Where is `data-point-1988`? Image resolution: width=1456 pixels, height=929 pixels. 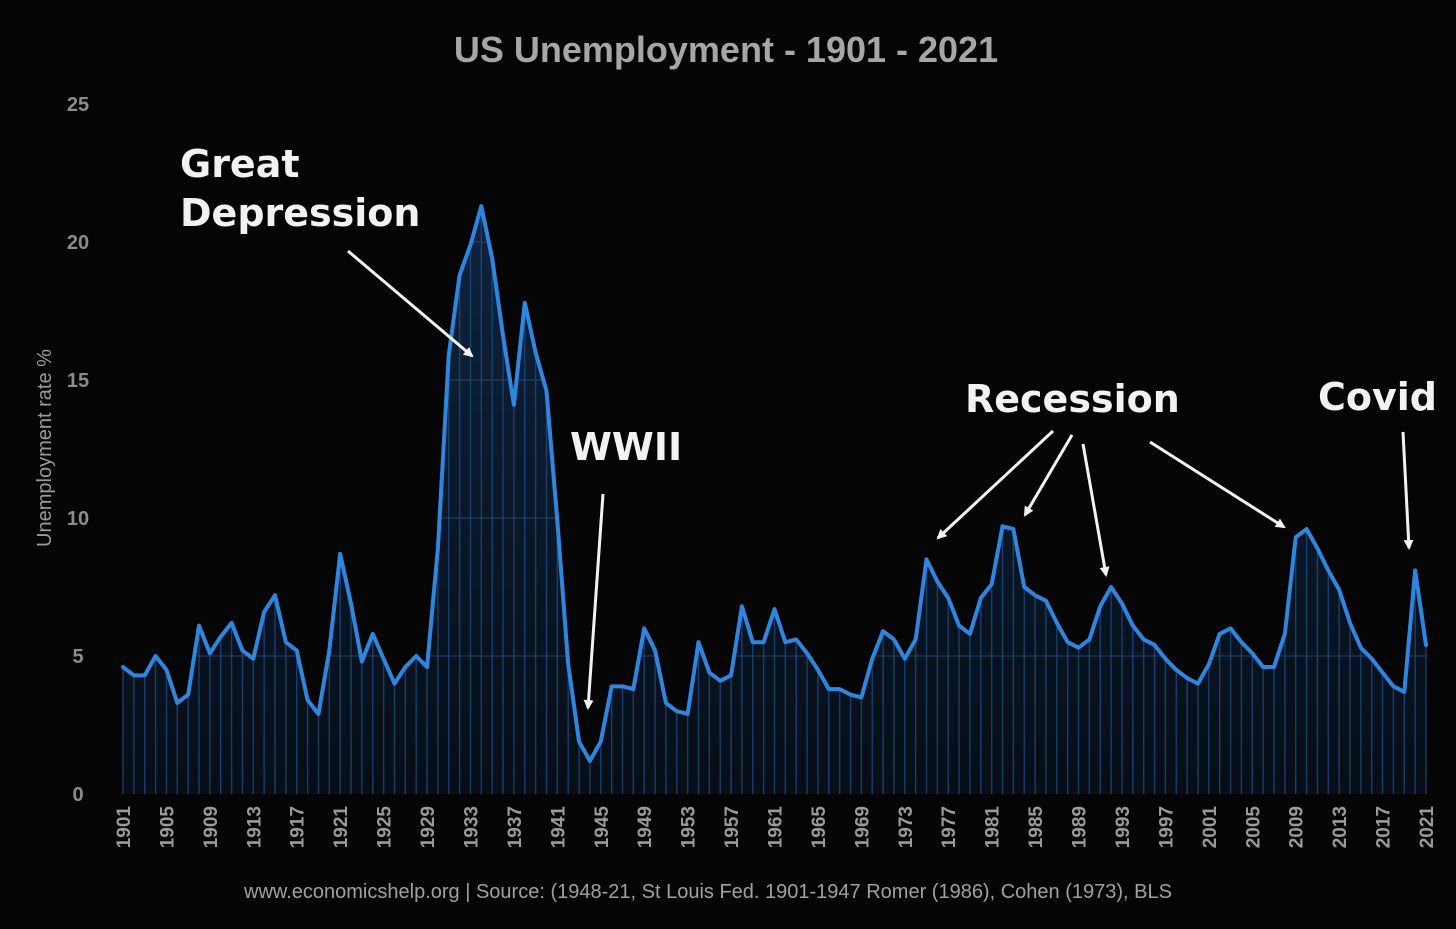
data-point-1988 is located at coordinates (1068, 642).